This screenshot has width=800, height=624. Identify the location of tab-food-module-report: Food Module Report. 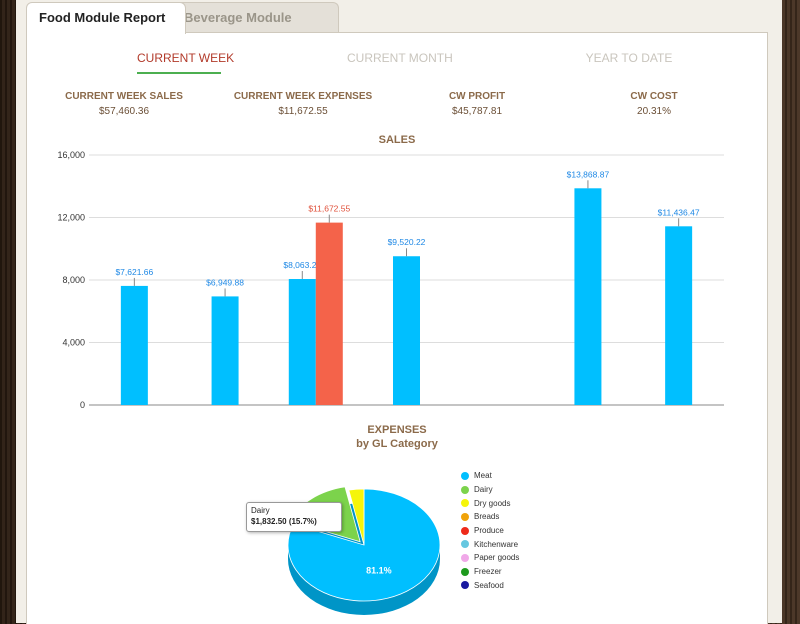
(106, 18).